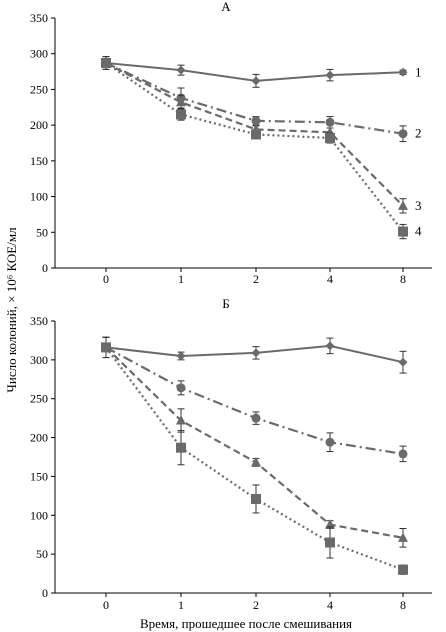 Image resolution: width=446 pixels, height=632 pixels. Describe the element at coordinates (246, 623) in the screenshot. I see `x-axis-label: Время, прошедшее после смешивания` at that location.